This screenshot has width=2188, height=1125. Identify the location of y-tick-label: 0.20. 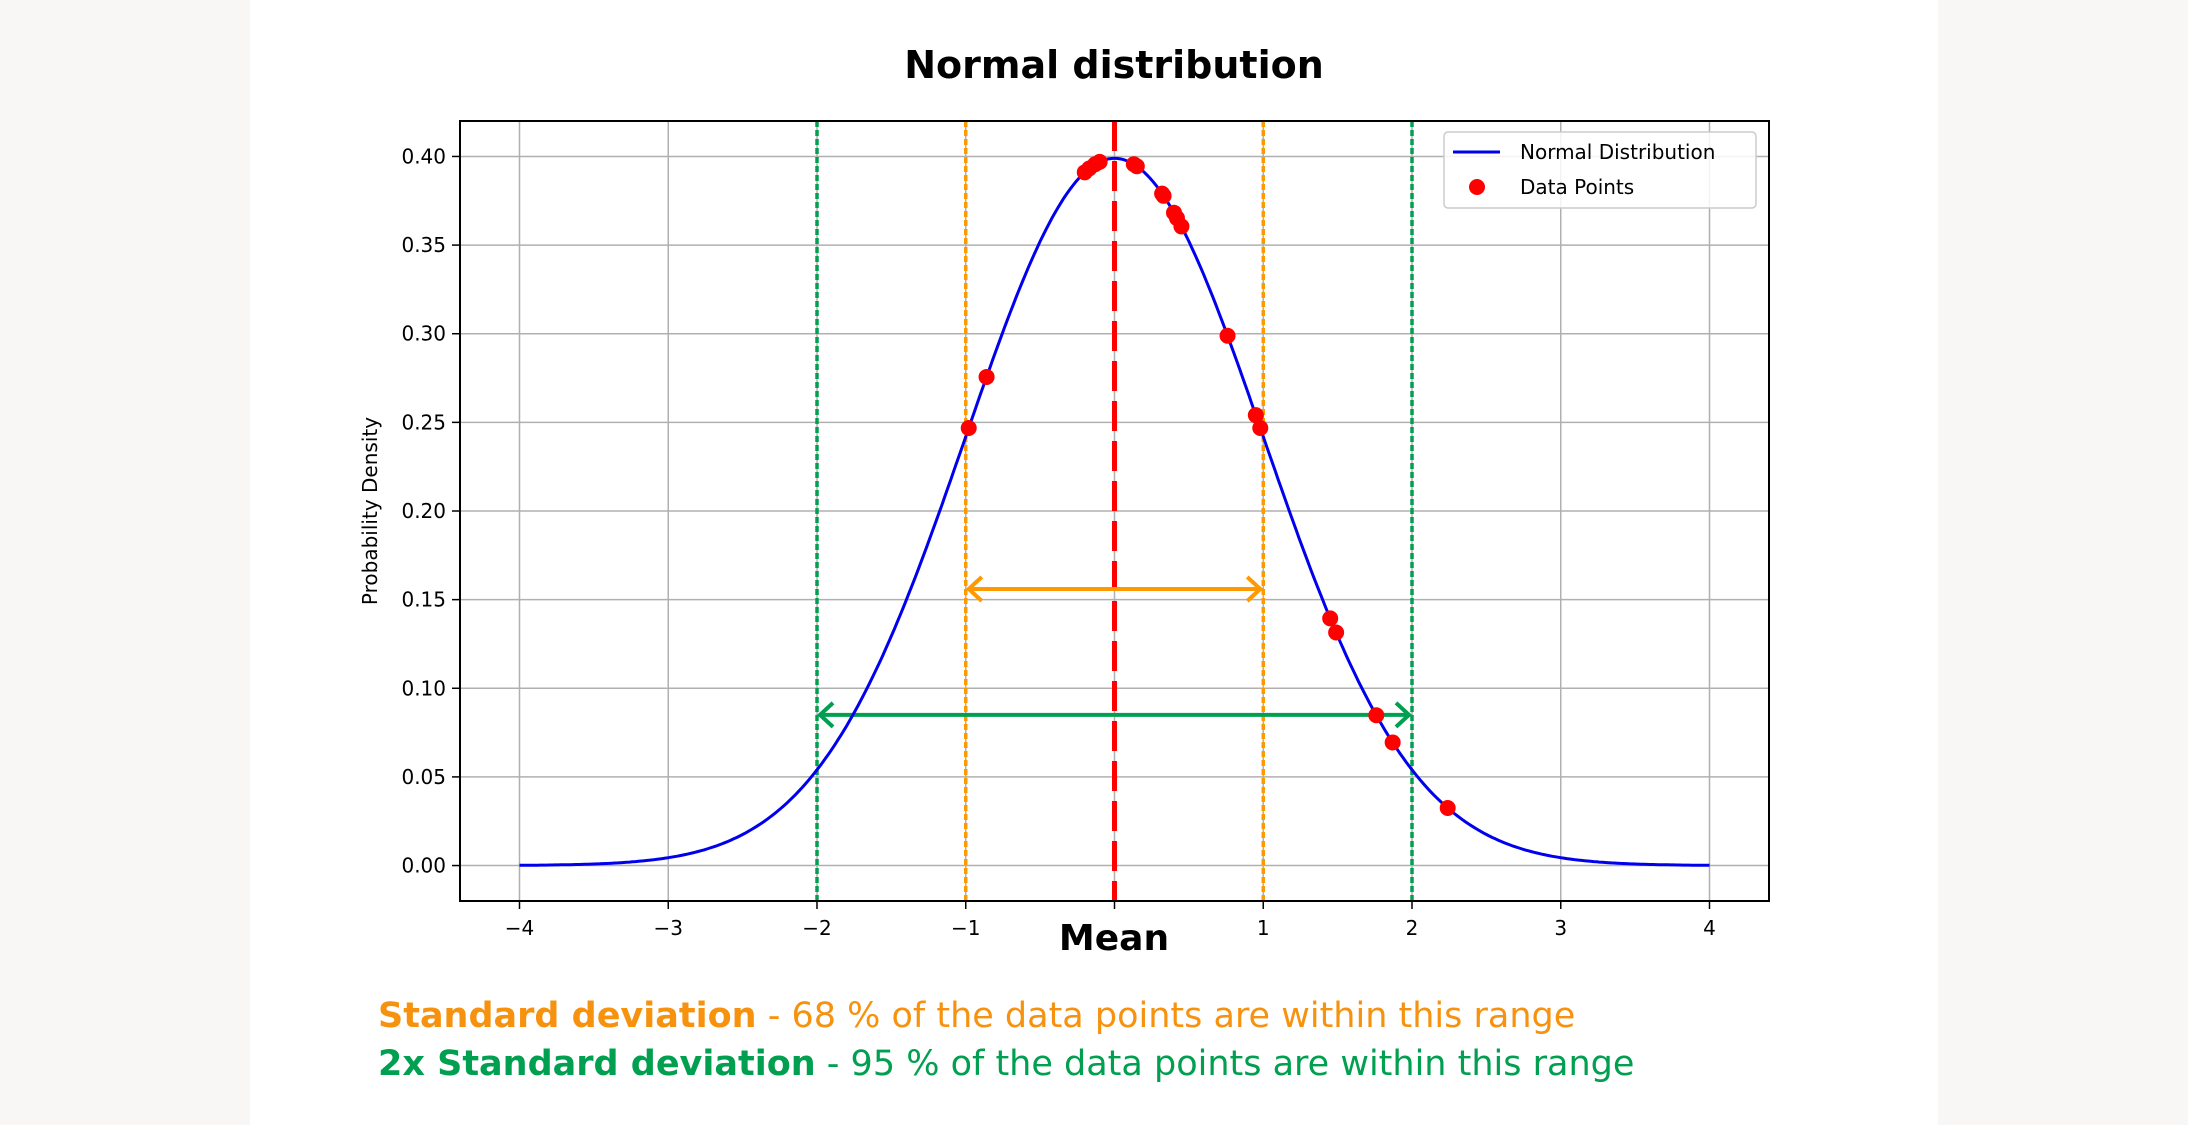
(423, 511).